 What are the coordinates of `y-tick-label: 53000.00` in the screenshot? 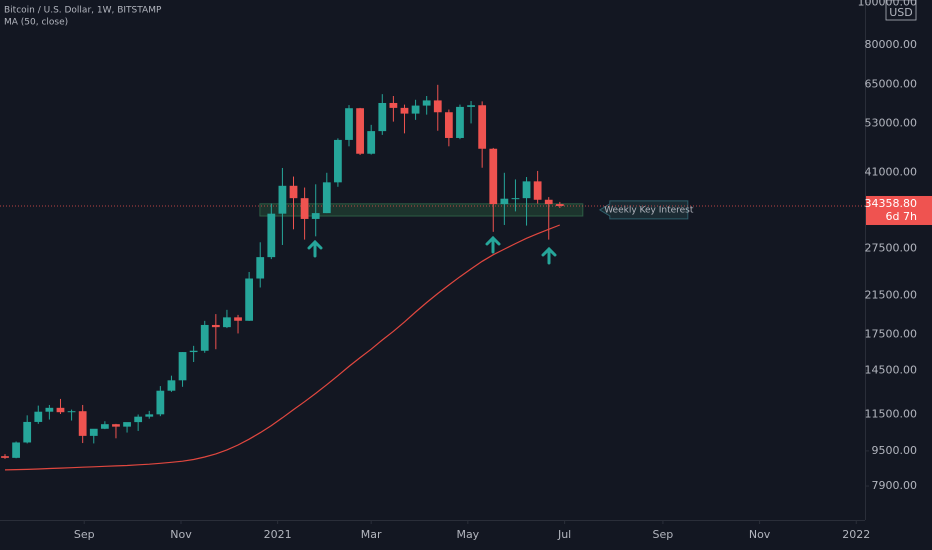 It's located at (891, 122).